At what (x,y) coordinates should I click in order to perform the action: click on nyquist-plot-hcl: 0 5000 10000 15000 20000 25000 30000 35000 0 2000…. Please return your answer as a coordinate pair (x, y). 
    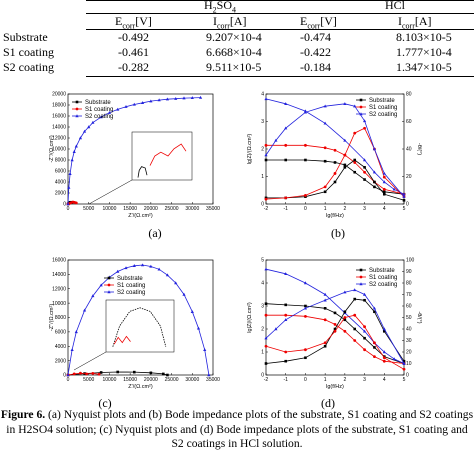
    Looking at the image, I should click on (134, 324).